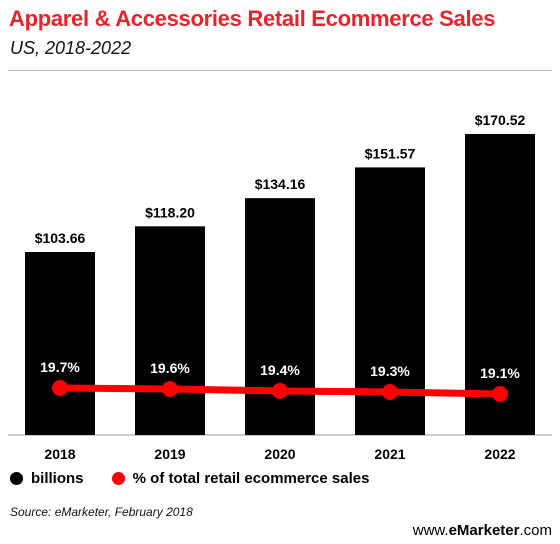  I want to click on legend-swatch-bars, so click(16, 478).